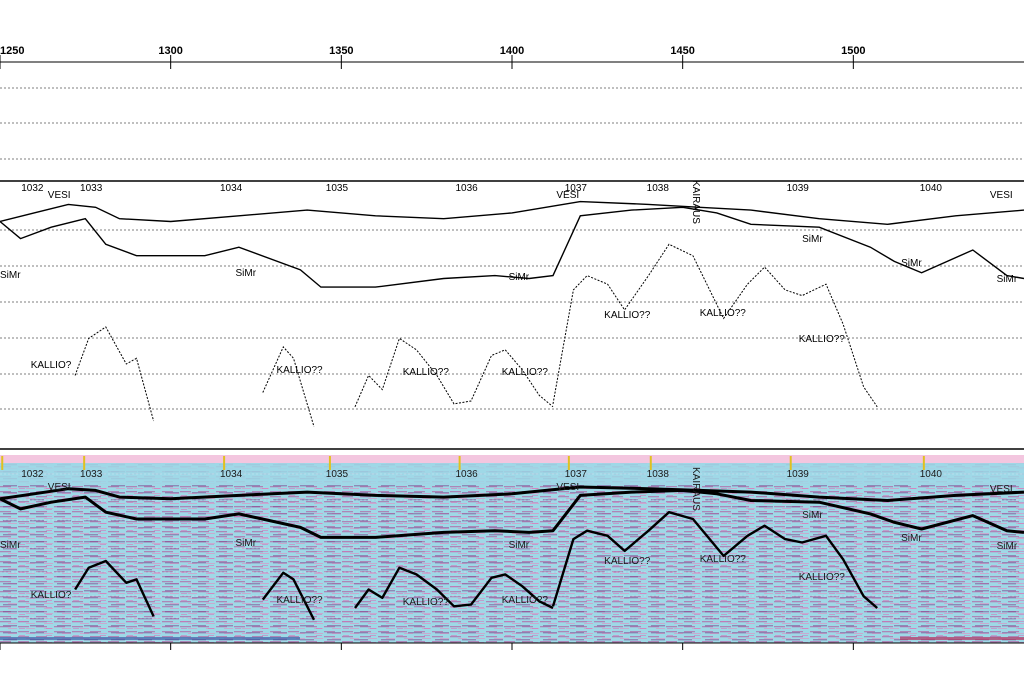 This screenshot has height=688, width=1024. I want to click on top-shot-points: 1032 1033 1034 1035 1036 1037 1038 1039 1040, so click(481, 188).